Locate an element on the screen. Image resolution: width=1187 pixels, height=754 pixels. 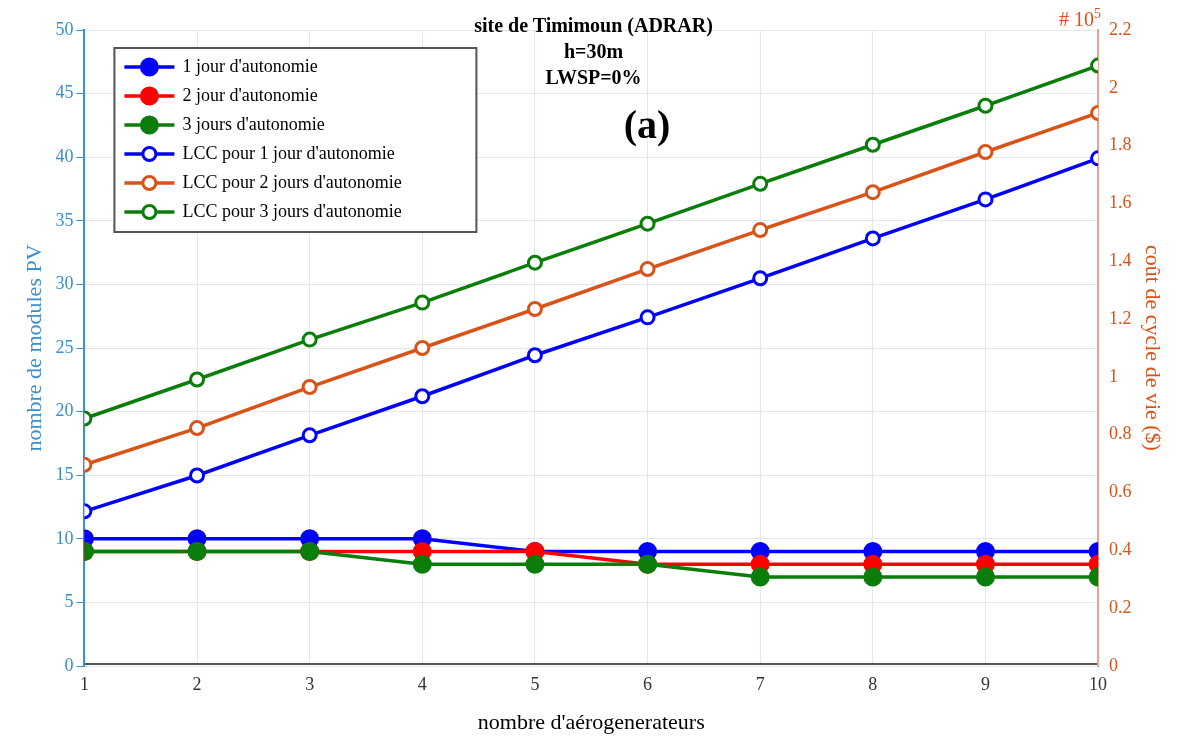
x-axis-title: nombre d'aérogenerateurs is located at coordinates (591, 721).